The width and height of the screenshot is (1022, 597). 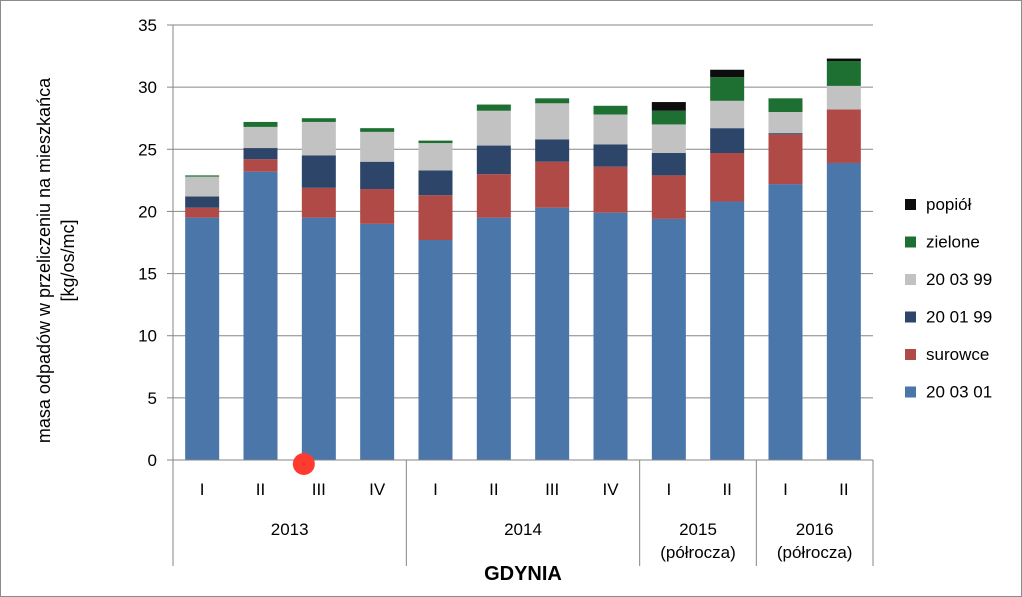 What do you see at coordinates (523, 574) in the screenshot?
I see `x-axis-title: GDYNIA` at bounding box center [523, 574].